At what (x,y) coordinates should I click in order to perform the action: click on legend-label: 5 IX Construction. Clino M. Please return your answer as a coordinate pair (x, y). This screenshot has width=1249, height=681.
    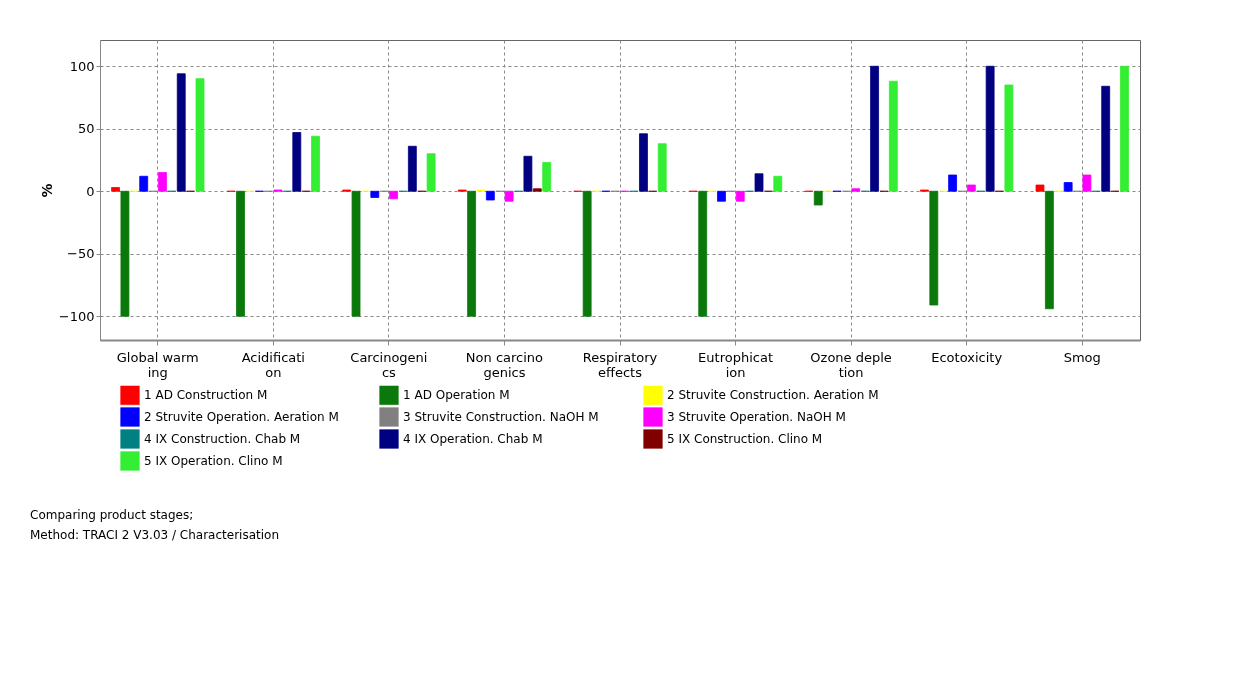
    Looking at the image, I should click on (745, 439).